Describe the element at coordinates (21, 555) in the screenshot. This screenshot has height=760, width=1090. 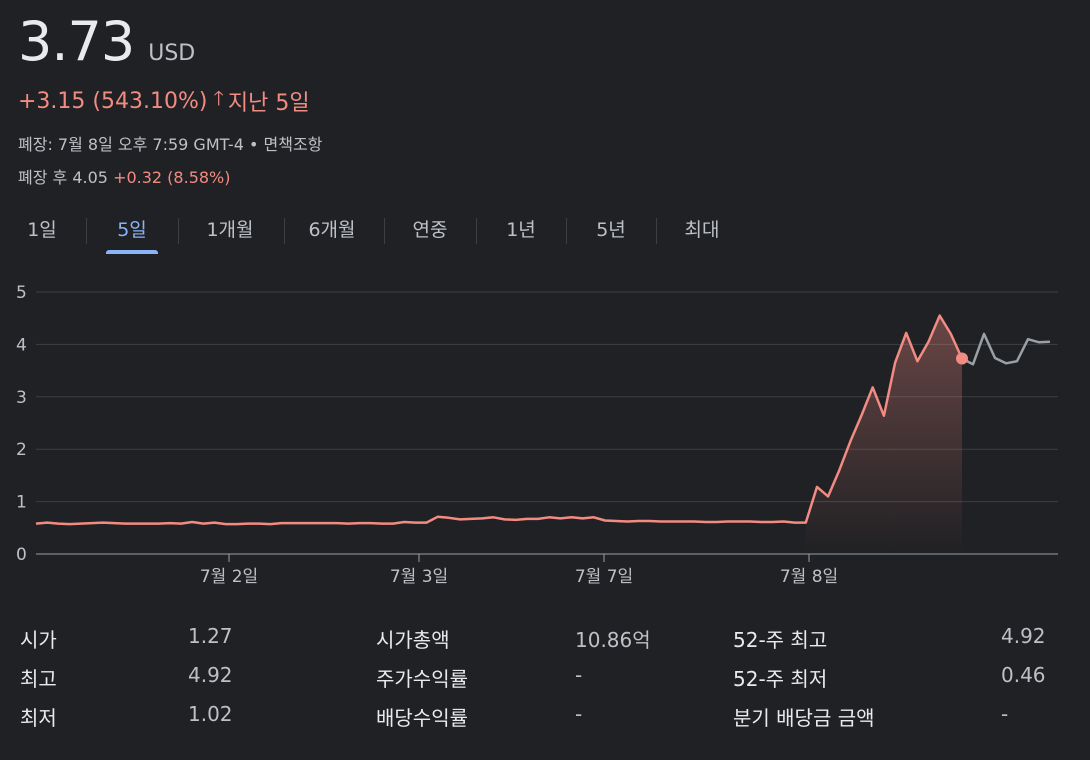
I see `y-tick-label: 0` at that location.